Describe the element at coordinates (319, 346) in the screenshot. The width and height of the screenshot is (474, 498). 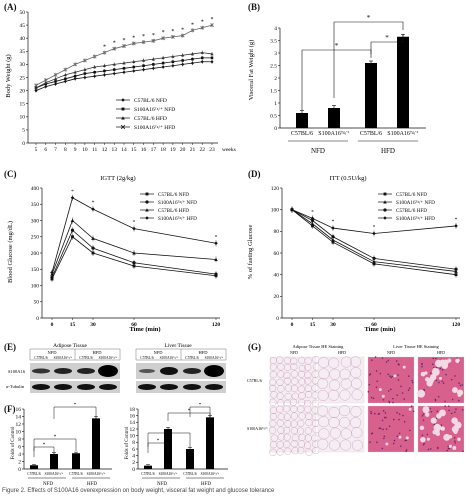
I see `panel-g-left-title: Adipose Tissue HE Staining` at that location.